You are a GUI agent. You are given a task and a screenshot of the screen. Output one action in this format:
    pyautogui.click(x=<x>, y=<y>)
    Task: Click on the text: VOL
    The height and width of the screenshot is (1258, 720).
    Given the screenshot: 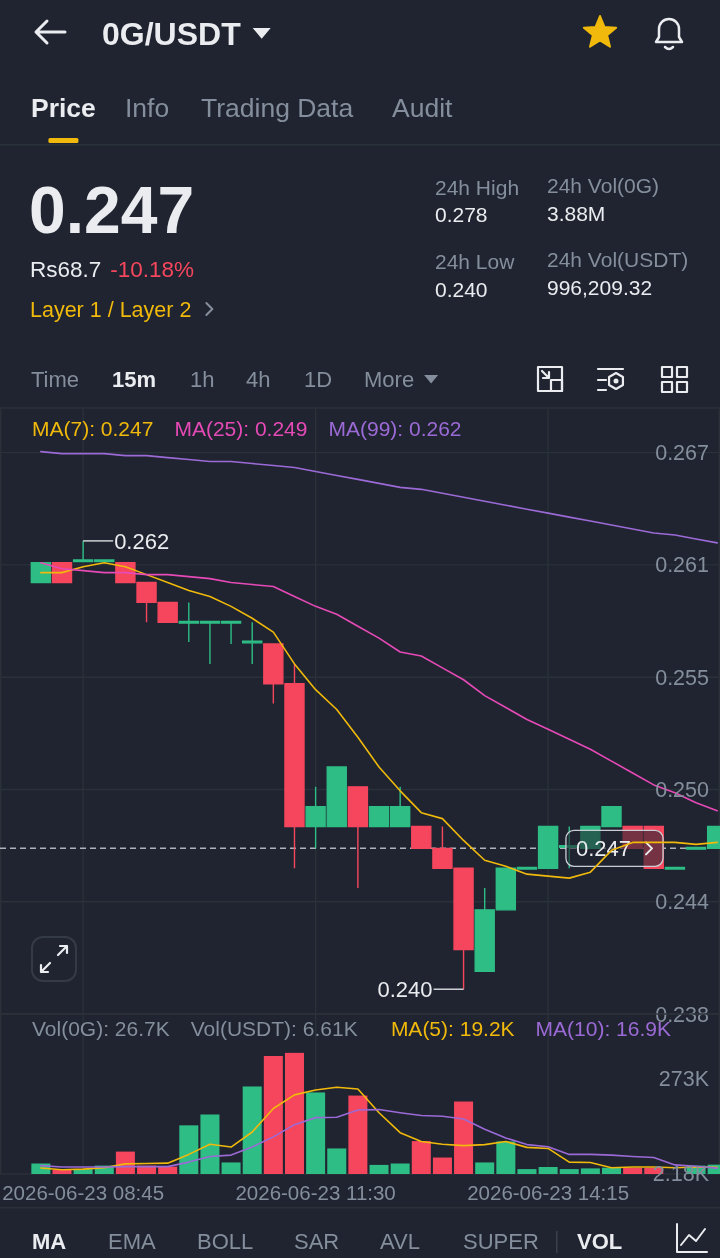 What is the action you would take?
    pyautogui.click(x=600, y=1241)
    